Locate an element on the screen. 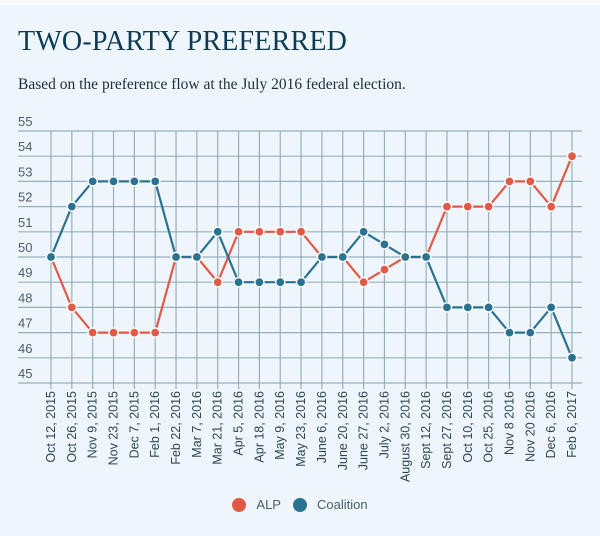  legend-label-alp: ALP is located at coordinates (268, 504).